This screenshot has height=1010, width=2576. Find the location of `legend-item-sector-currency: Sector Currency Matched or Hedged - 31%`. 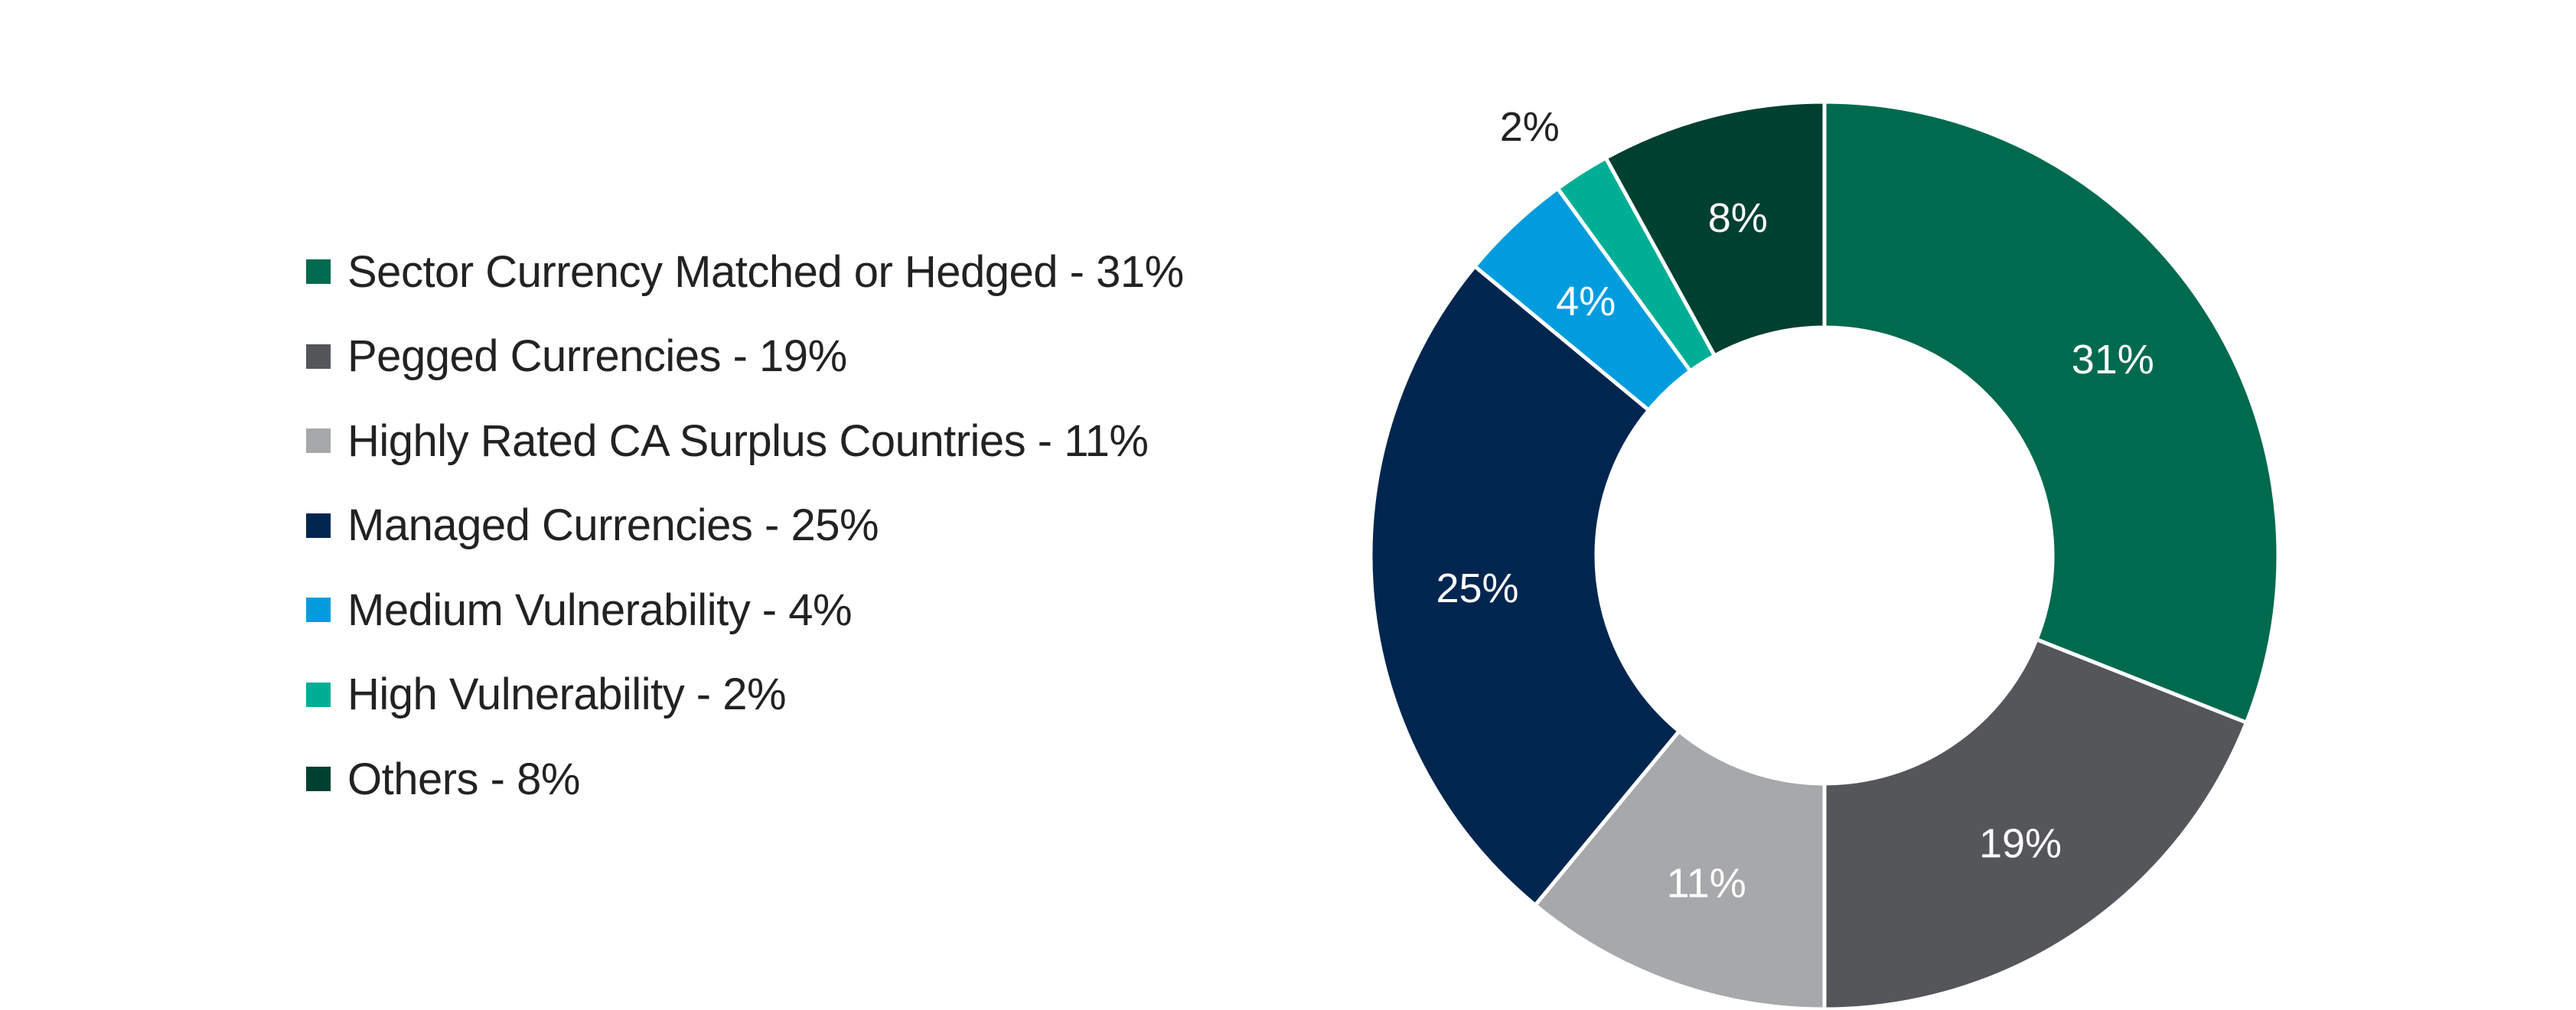

legend-item-sector-currency: Sector Currency Matched or Hedged - 31% is located at coordinates (803, 272).